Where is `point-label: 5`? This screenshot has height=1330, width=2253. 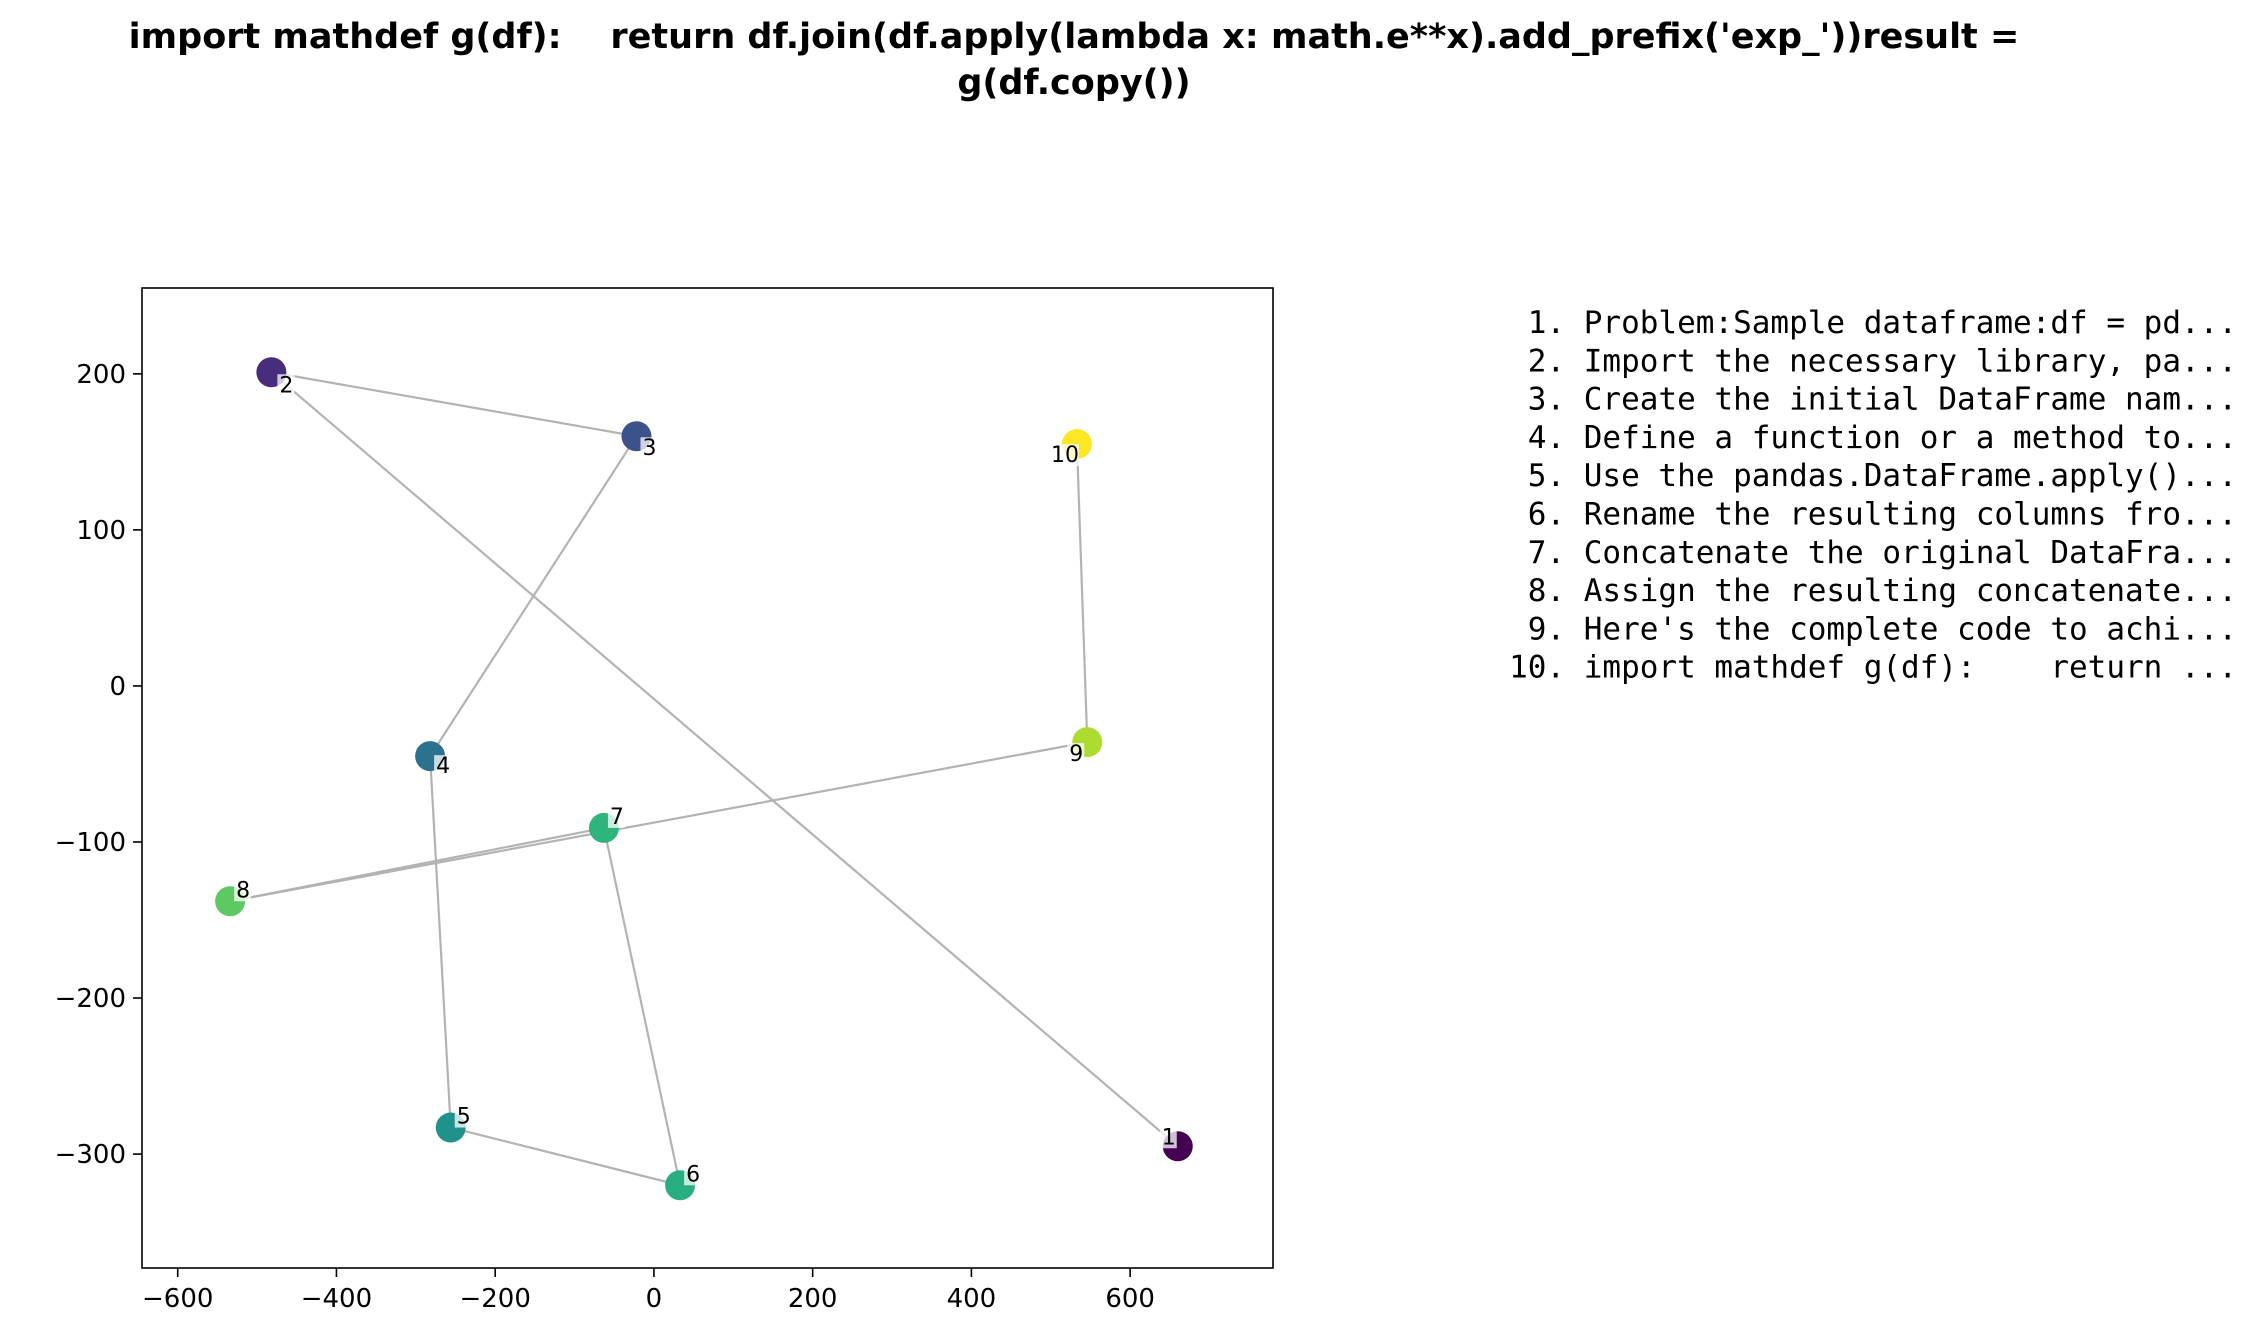
point-label: 5 is located at coordinates (464, 1117).